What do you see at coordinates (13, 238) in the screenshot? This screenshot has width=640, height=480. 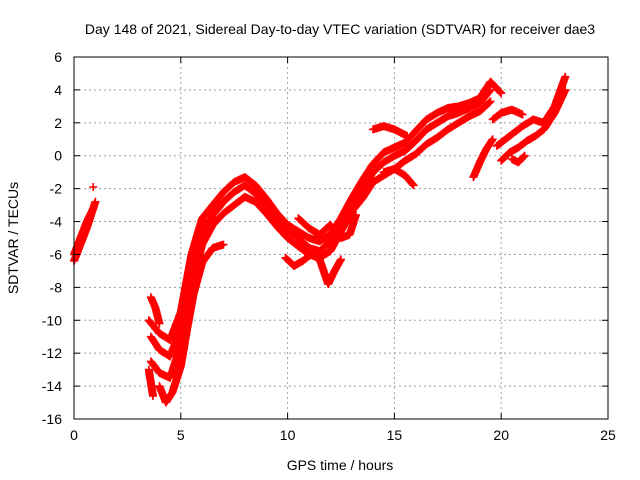 I see `y-axis-title: SDTVAR / TECUs` at bounding box center [13, 238].